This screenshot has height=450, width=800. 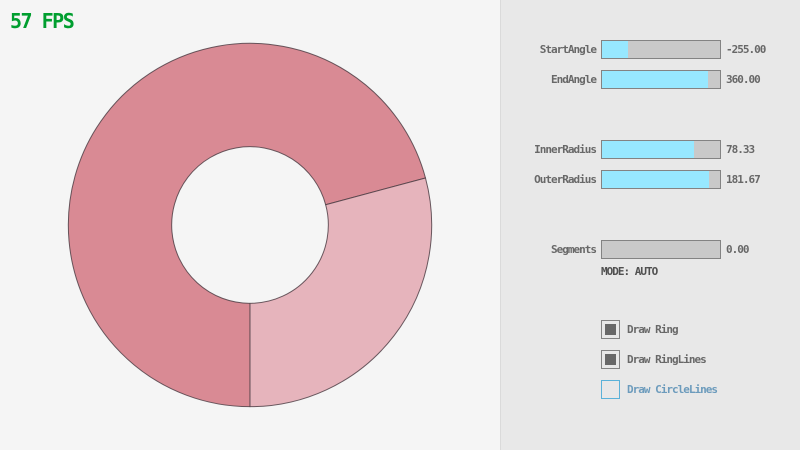 I want to click on outer-radius-slider-fill, so click(x=656, y=179).